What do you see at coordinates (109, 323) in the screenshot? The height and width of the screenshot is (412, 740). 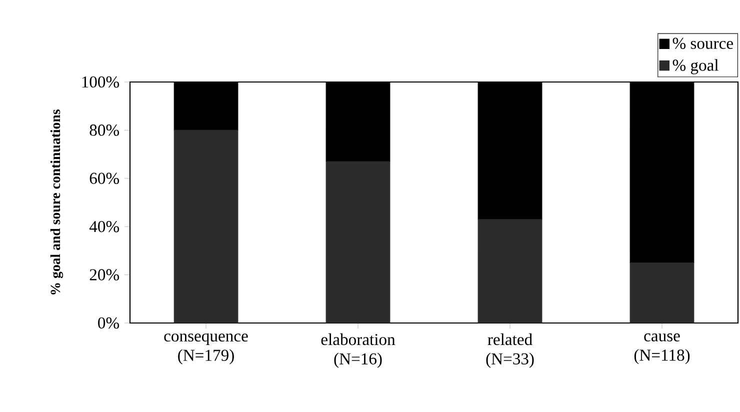 I see `y-tick-label: 0%` at bounding box center [109, 323].